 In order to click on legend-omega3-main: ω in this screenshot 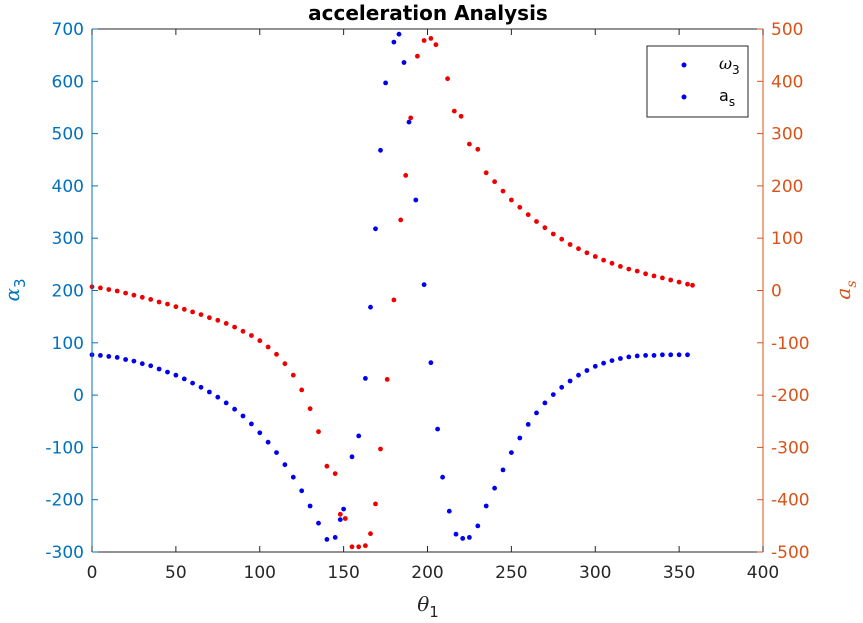, I will do `click(725, 63)`.